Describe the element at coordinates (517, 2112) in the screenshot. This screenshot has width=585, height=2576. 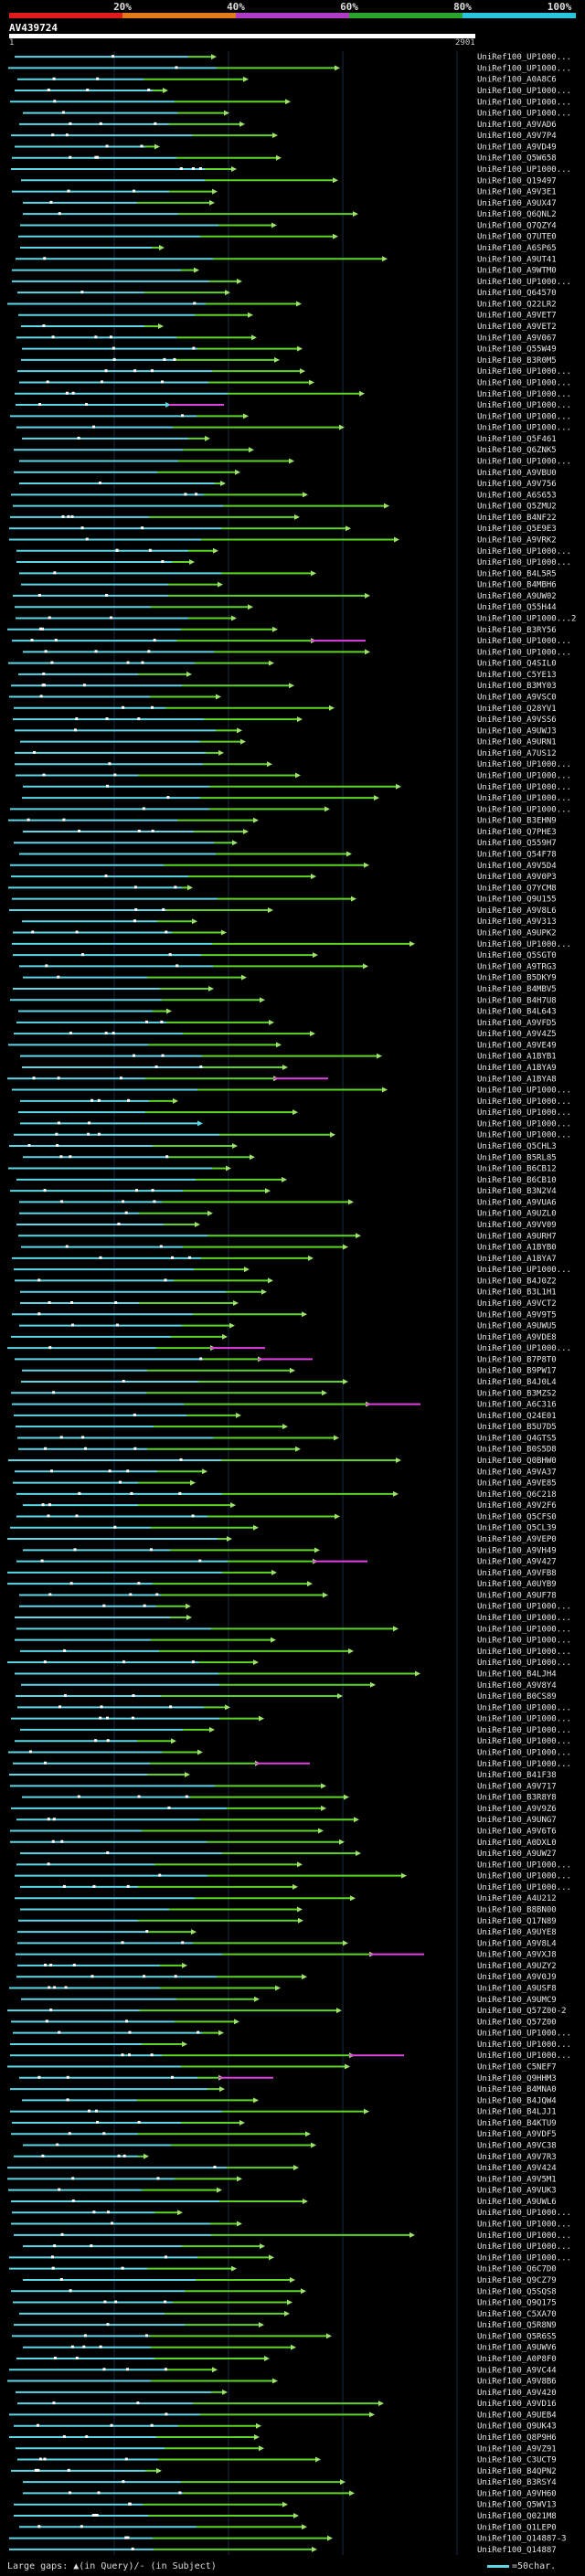
I see `hit-label: UniRef100_B4LJJ1` at that location.